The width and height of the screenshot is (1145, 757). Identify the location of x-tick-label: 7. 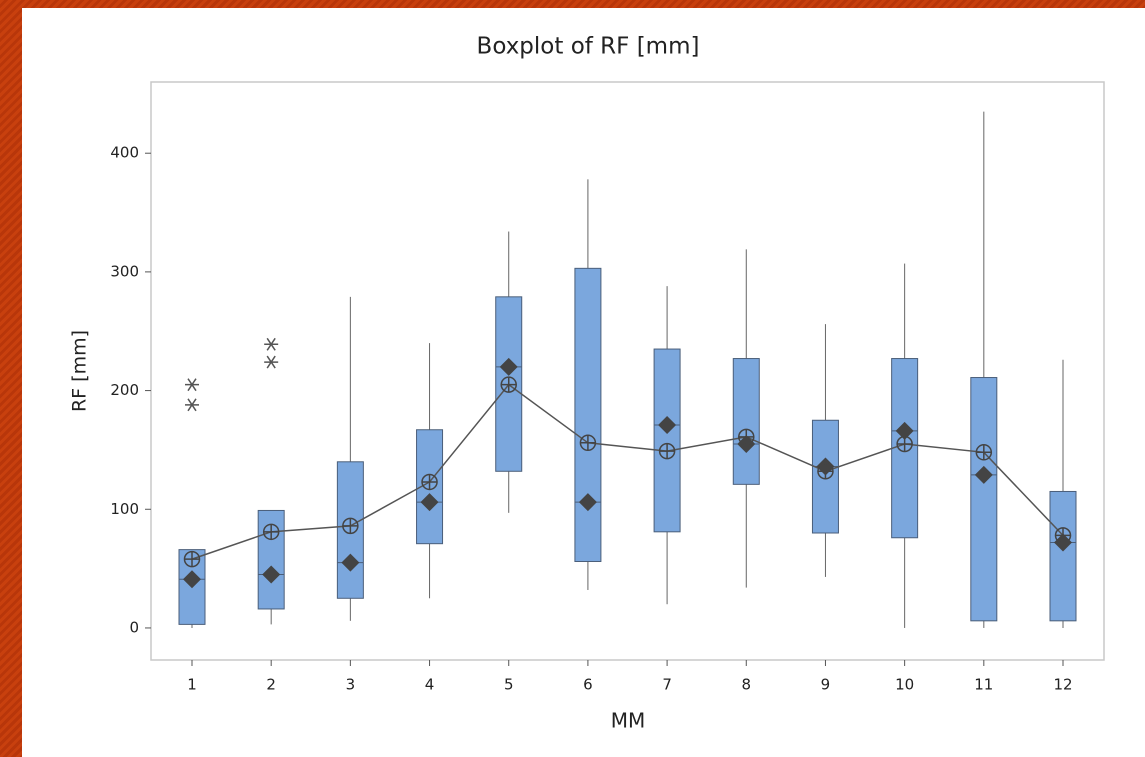
(667, 685).